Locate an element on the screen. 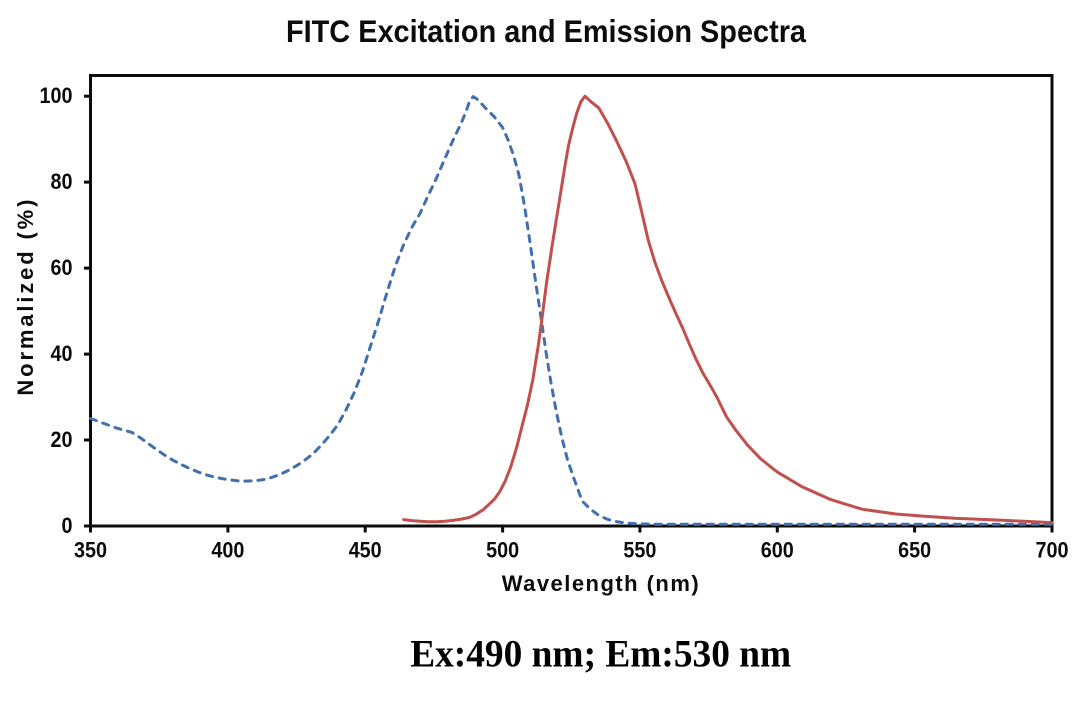 The width and height of the screenshot is (1090, 704). svg-text: 400 is located at coordinates (227, 550).